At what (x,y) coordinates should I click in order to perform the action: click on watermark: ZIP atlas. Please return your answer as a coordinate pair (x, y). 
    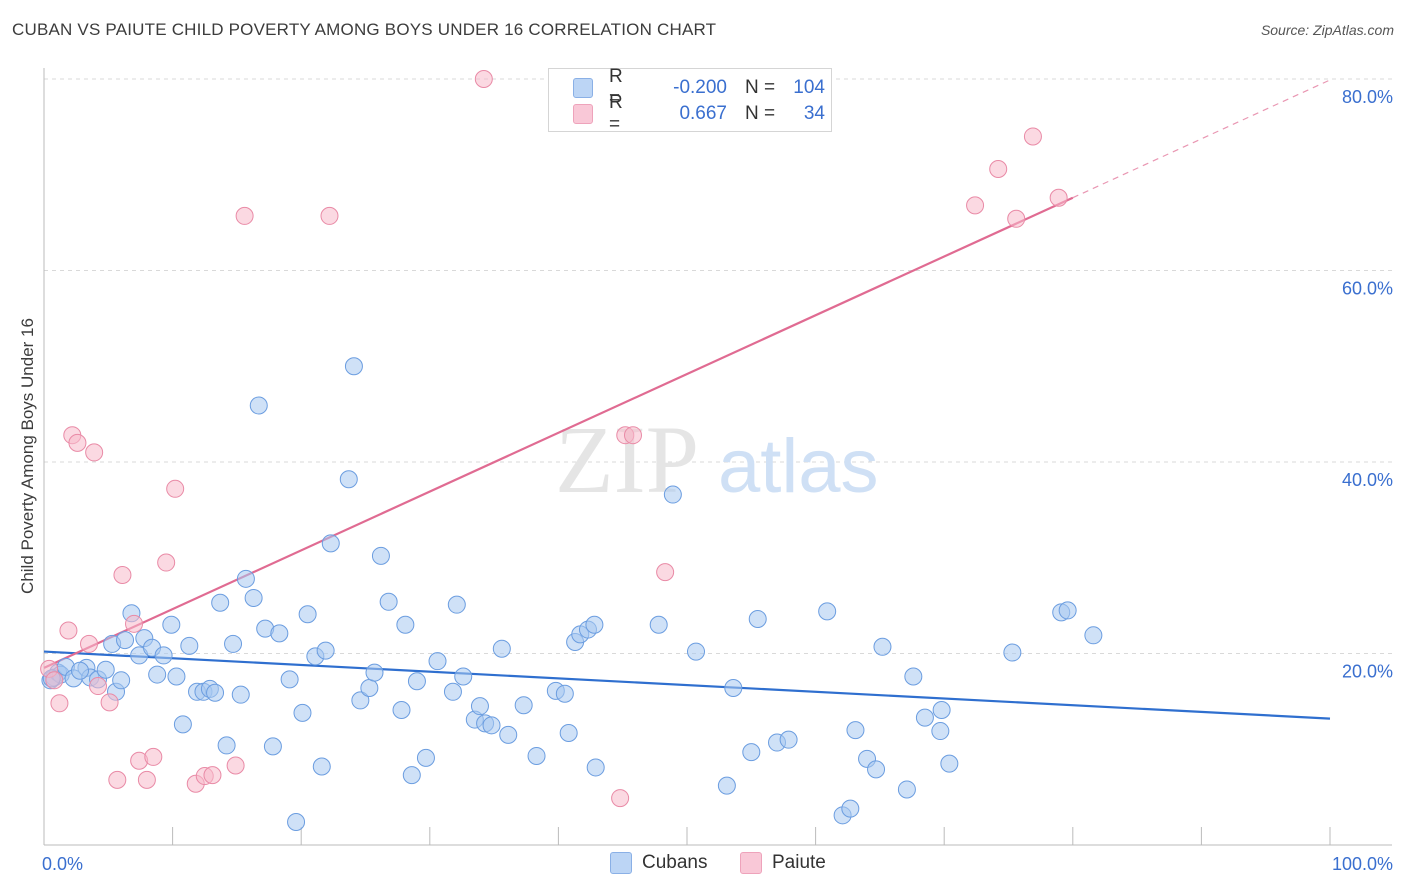
    Looking at the image, I should click on (717, 459).